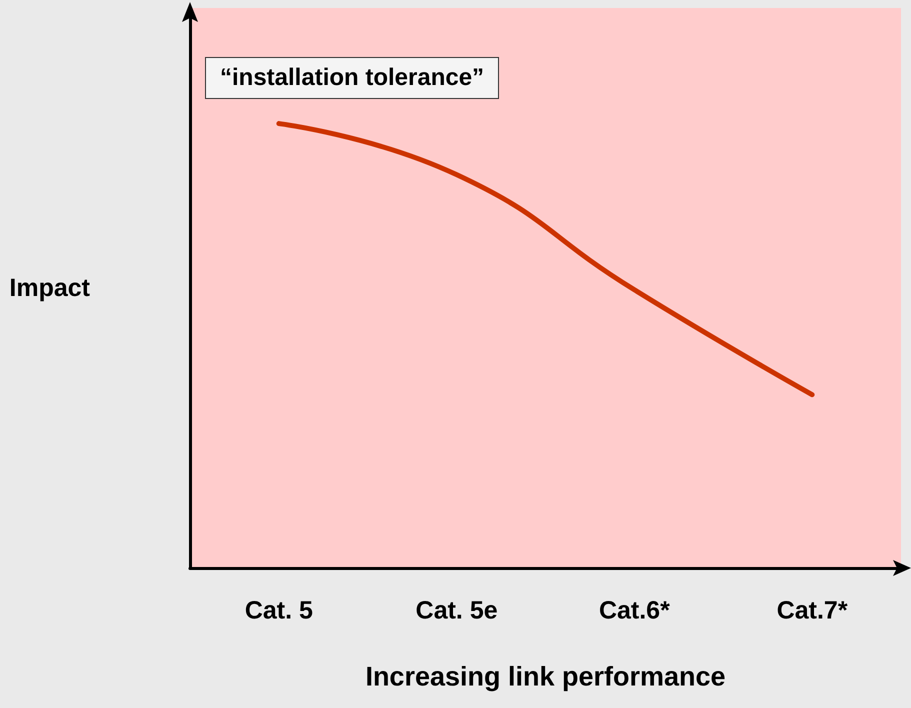  What do you see at coordinates (352, 78) in the screenshot?
I see `text: “installation tolerance”` at bounding box center [352, 78].